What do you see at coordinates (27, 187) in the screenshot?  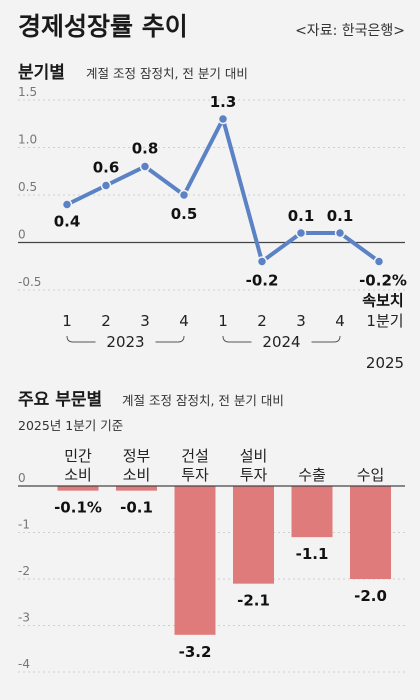 I see `y-tick-label: 0.5` at bounding box center [27, 187].